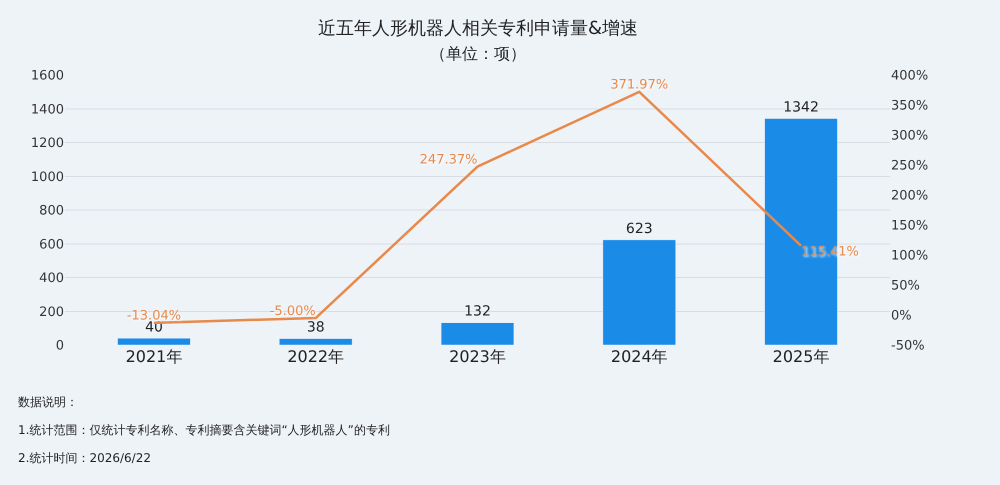  Describe the element at coordinates (905, 286) in the screenshot. I see `y2-tick-label: 50%` at that location.